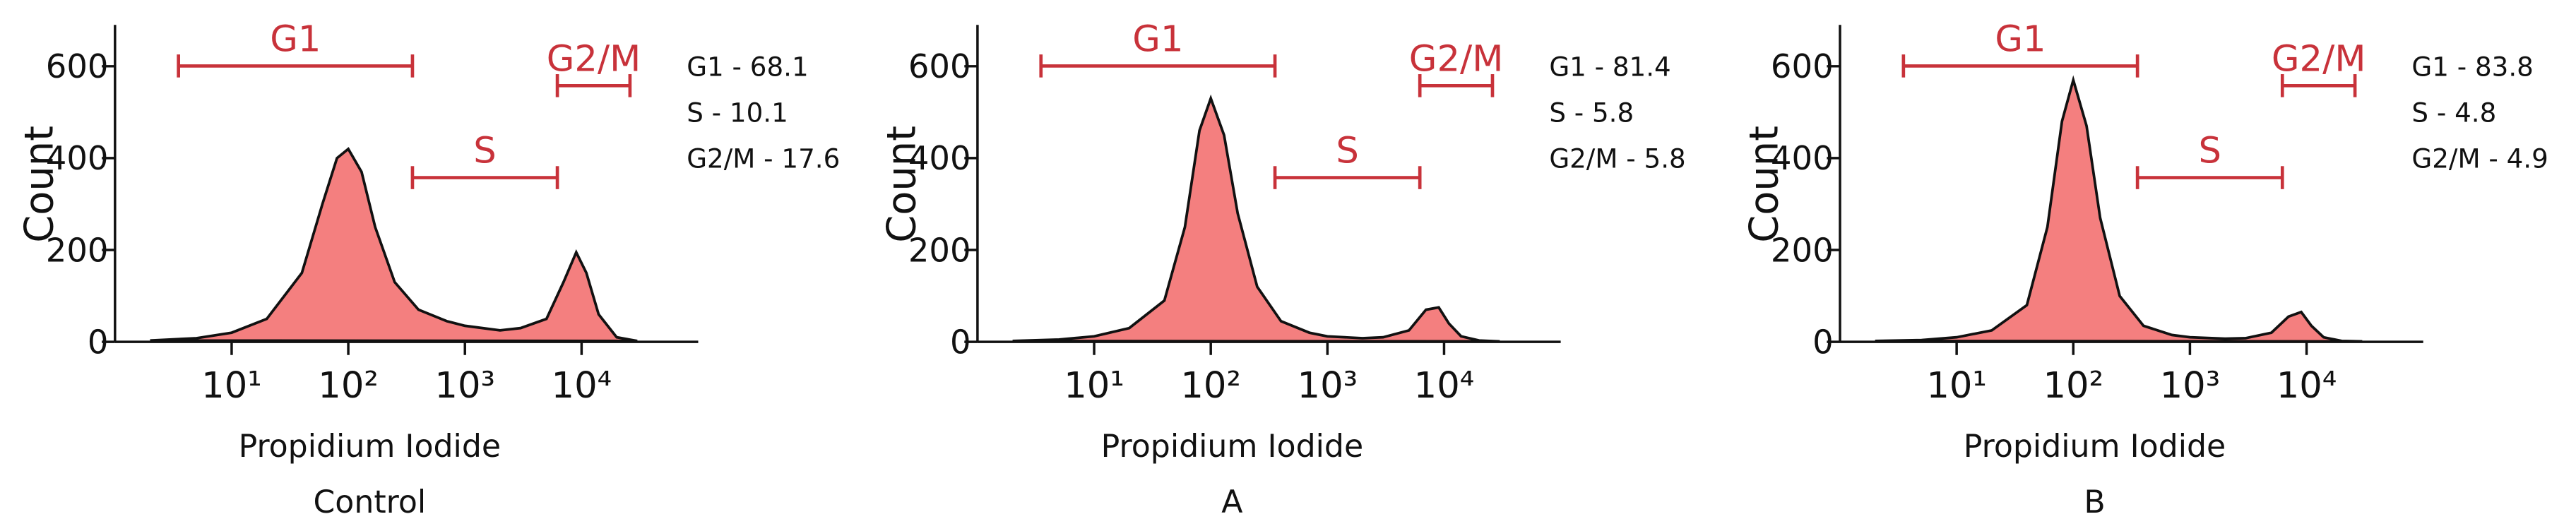 Image resolution: width=2576 pixels, height=531 pixels. What do you see at coordinates (1231, 502) in the screenshot?
I see `panel-caption: A` at bounding box center [1231, 502].